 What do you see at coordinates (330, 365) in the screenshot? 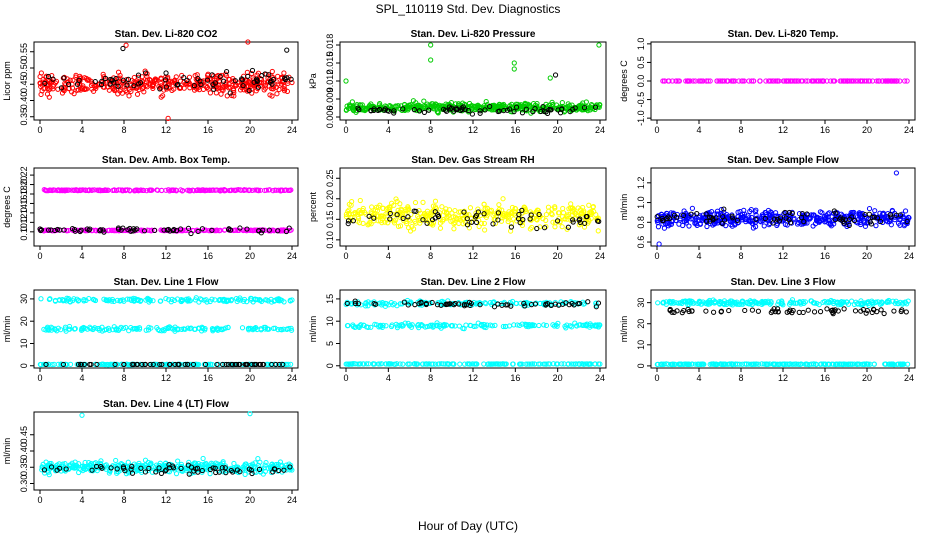
I see `y-tick-label: 0` at bounding box center [330, 365].